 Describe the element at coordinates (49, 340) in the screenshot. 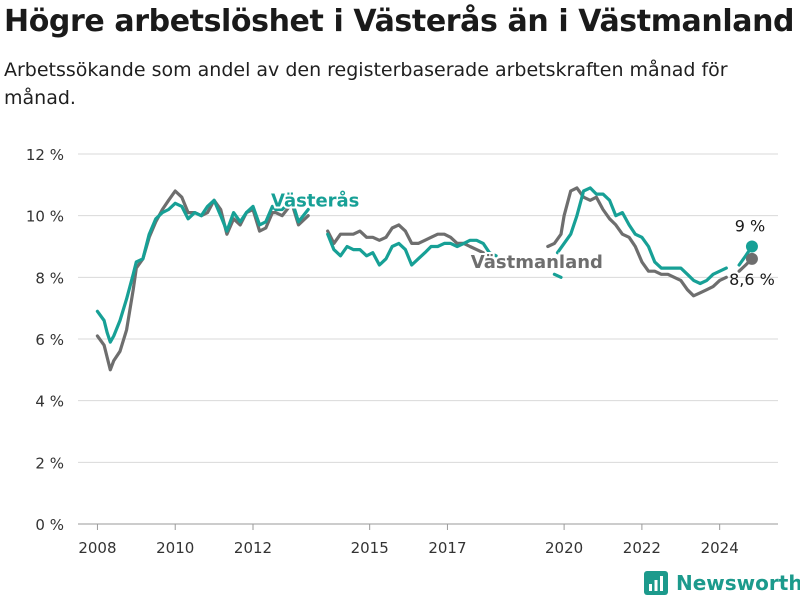

I see `y-tick-label: 6 %` at that location.